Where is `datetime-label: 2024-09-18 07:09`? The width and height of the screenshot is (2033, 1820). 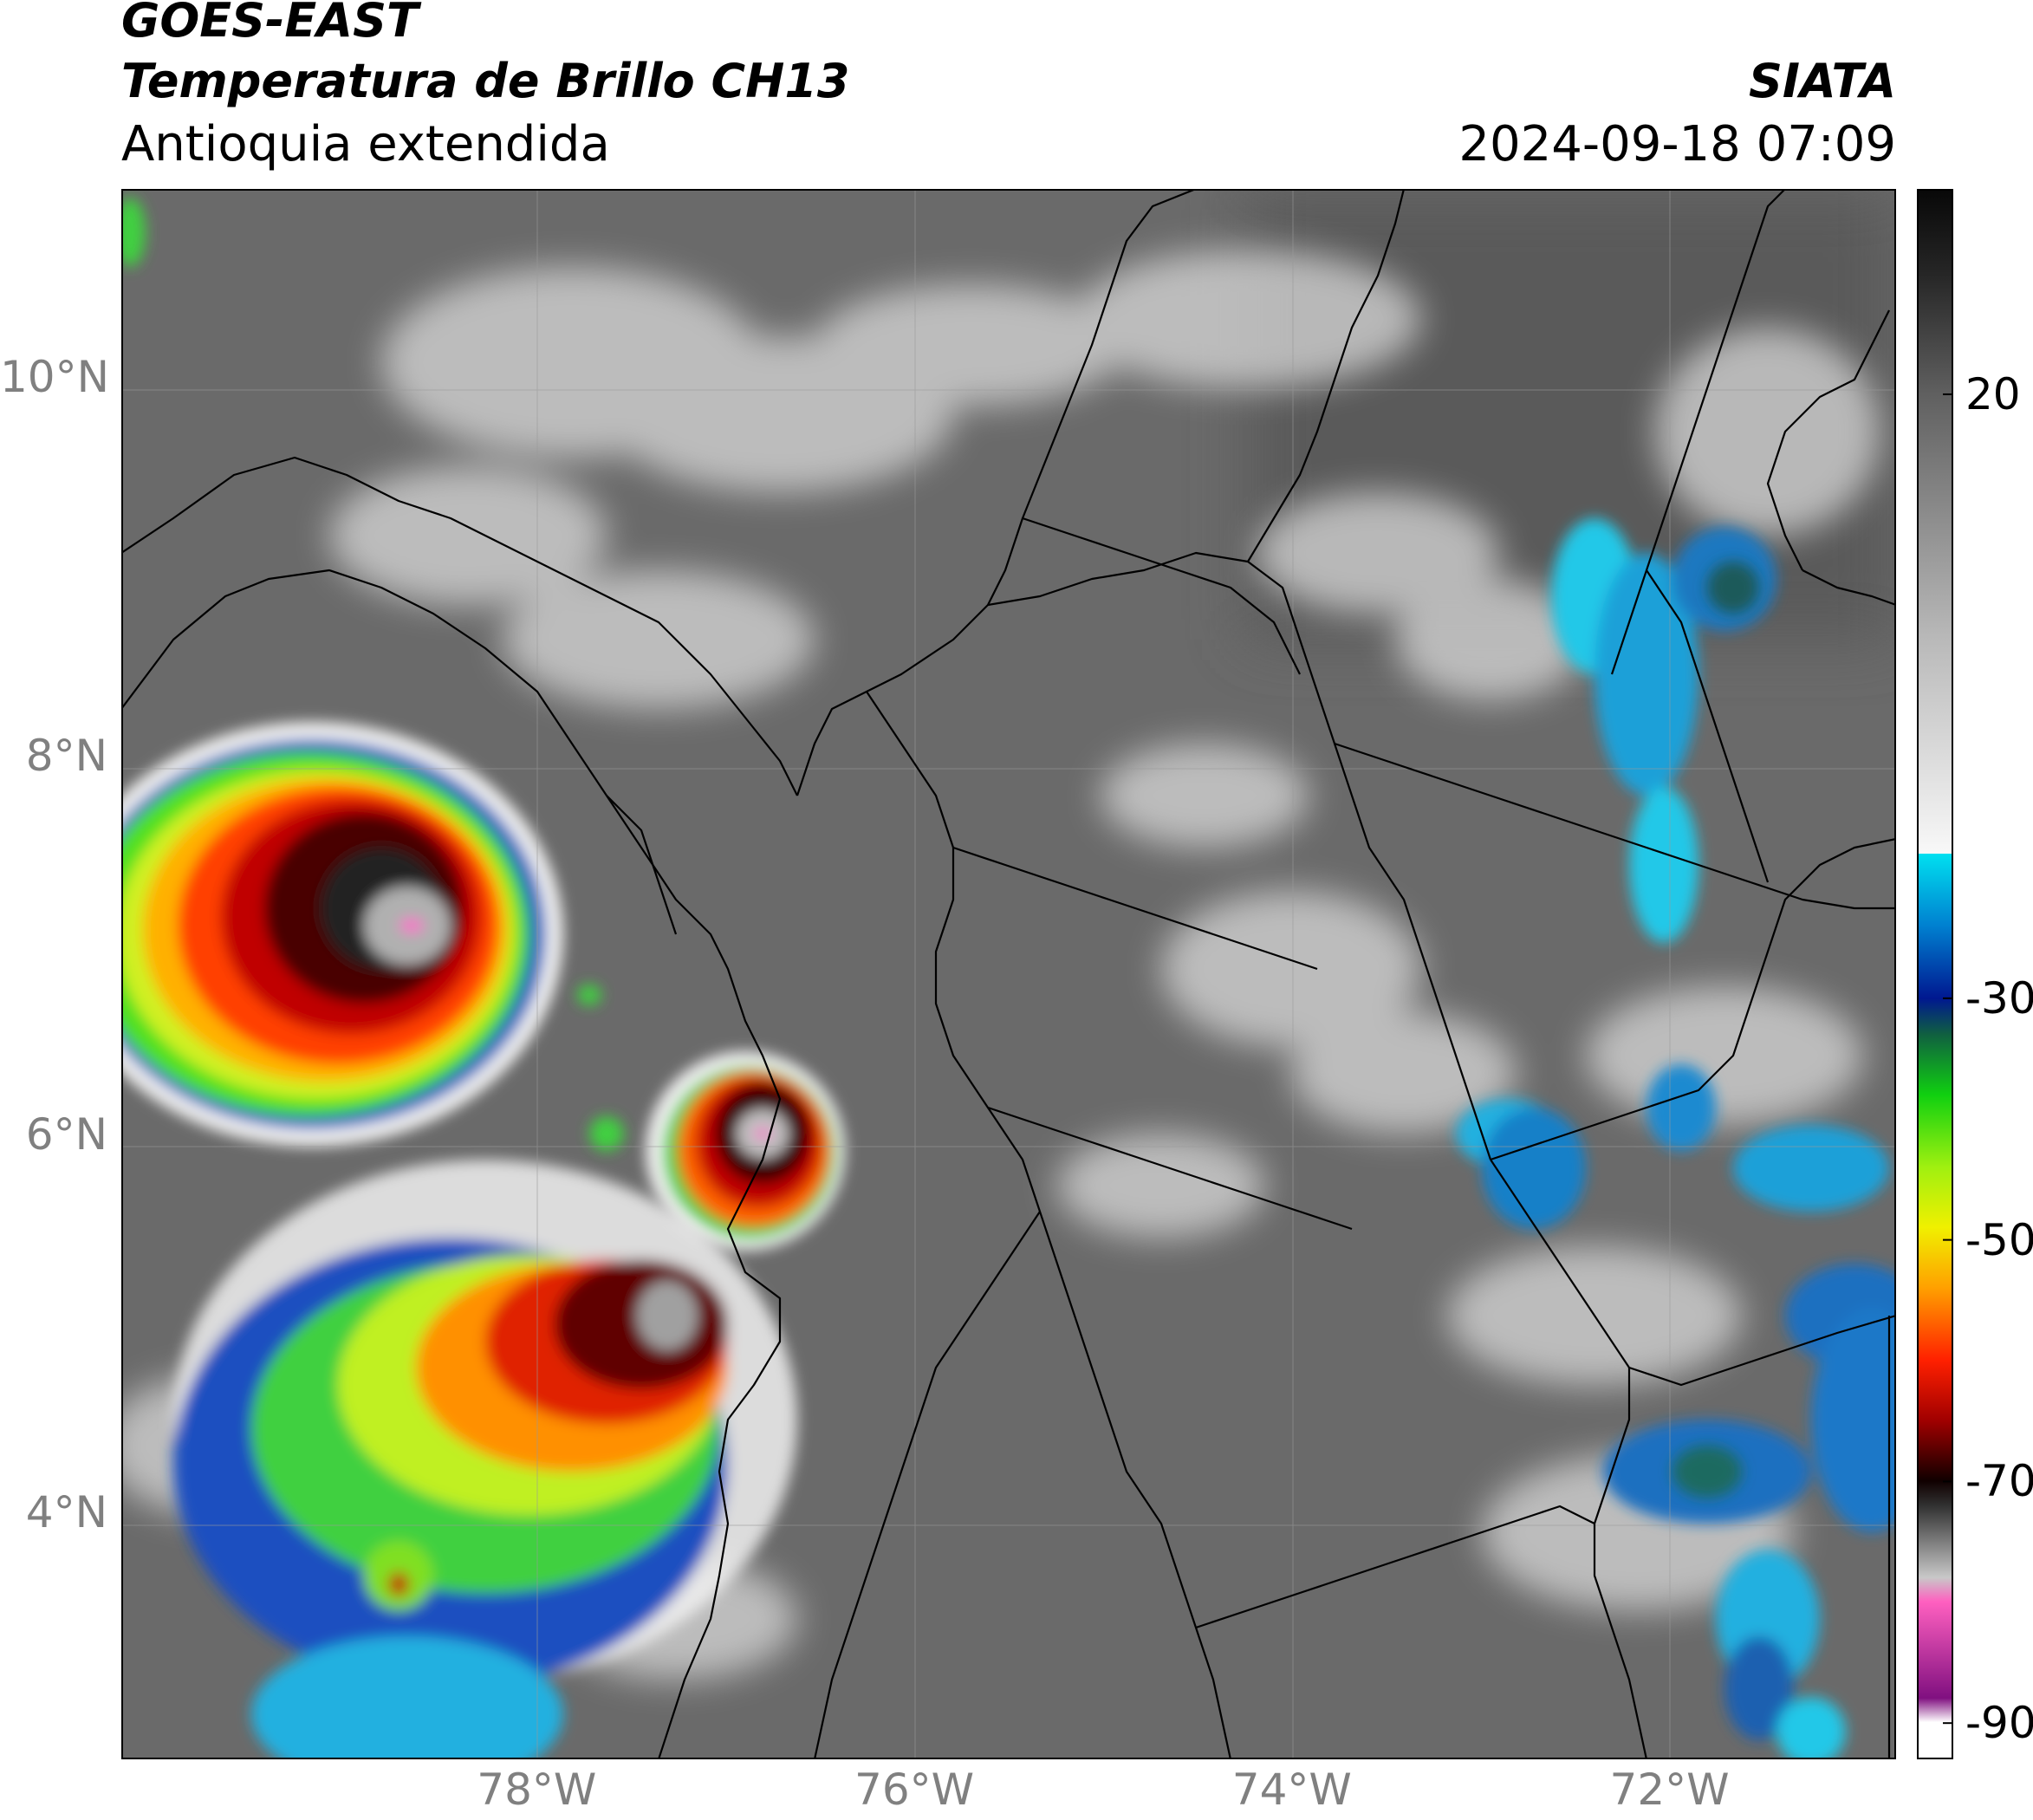
datetime-label: 2024-09-18 07:09 is located at coordinates (1677, 144).